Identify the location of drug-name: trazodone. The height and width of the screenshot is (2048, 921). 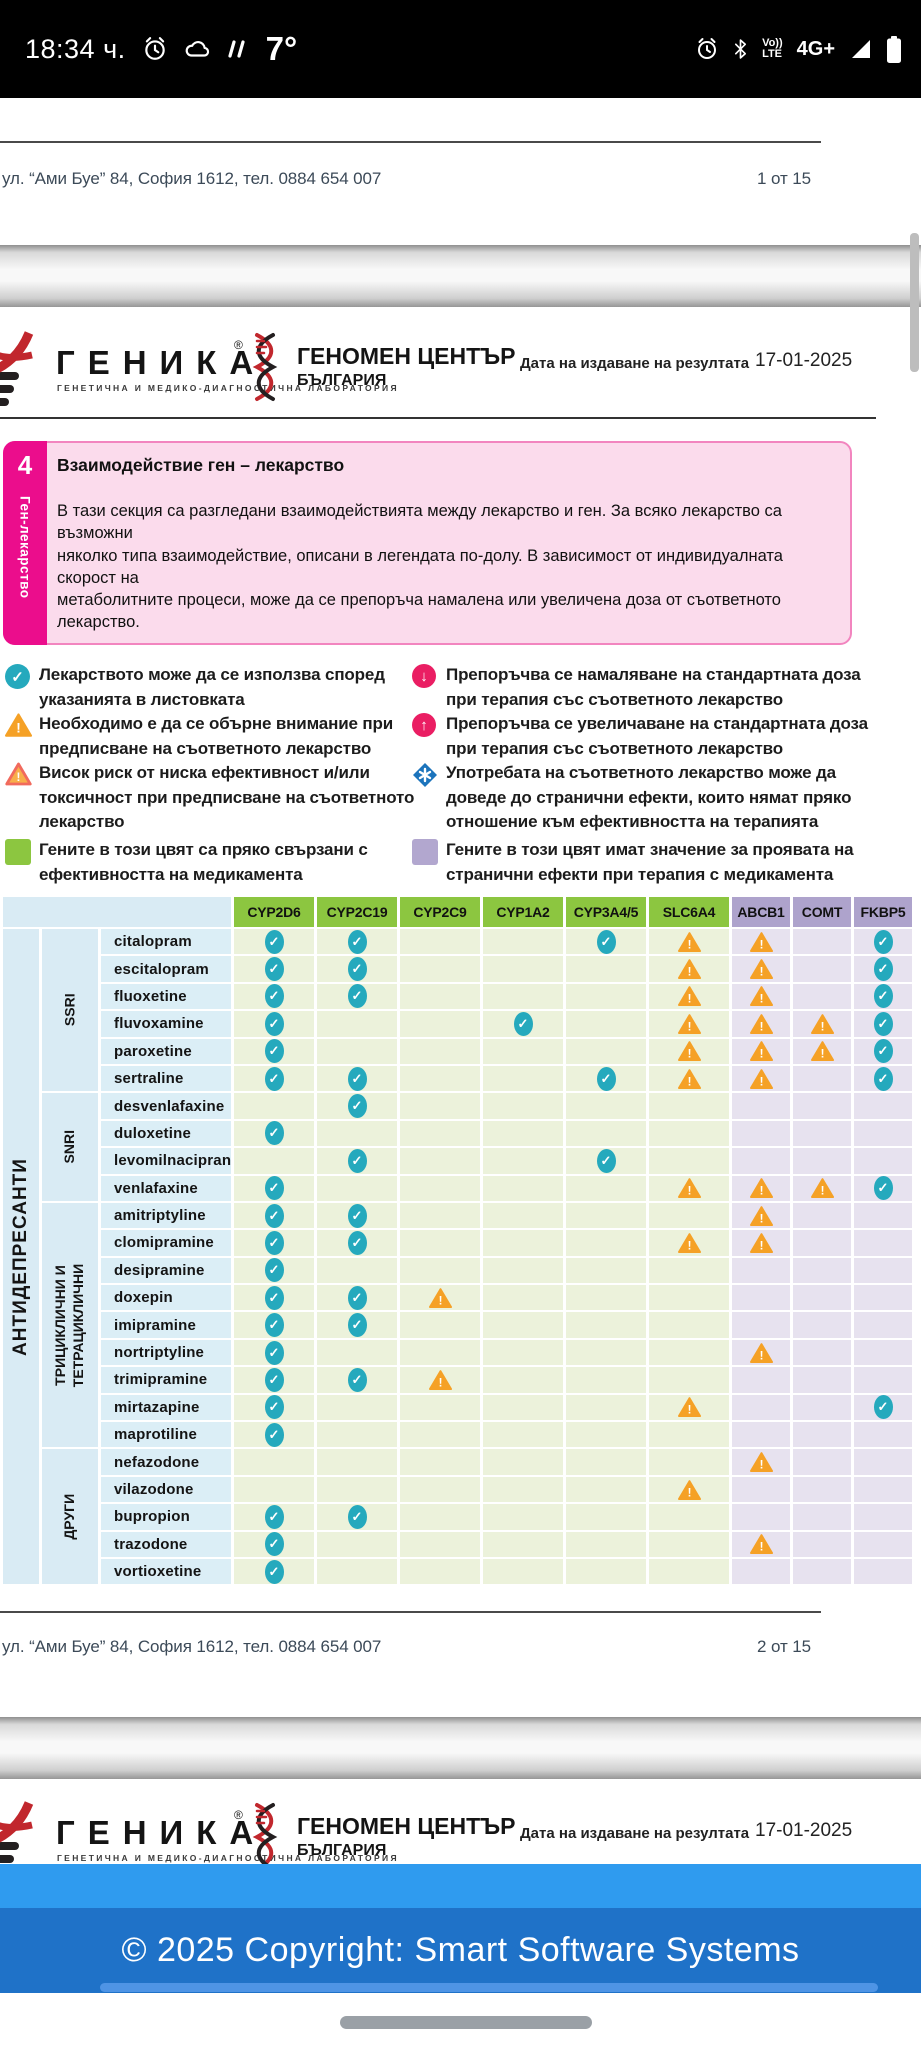
(166, 1544).